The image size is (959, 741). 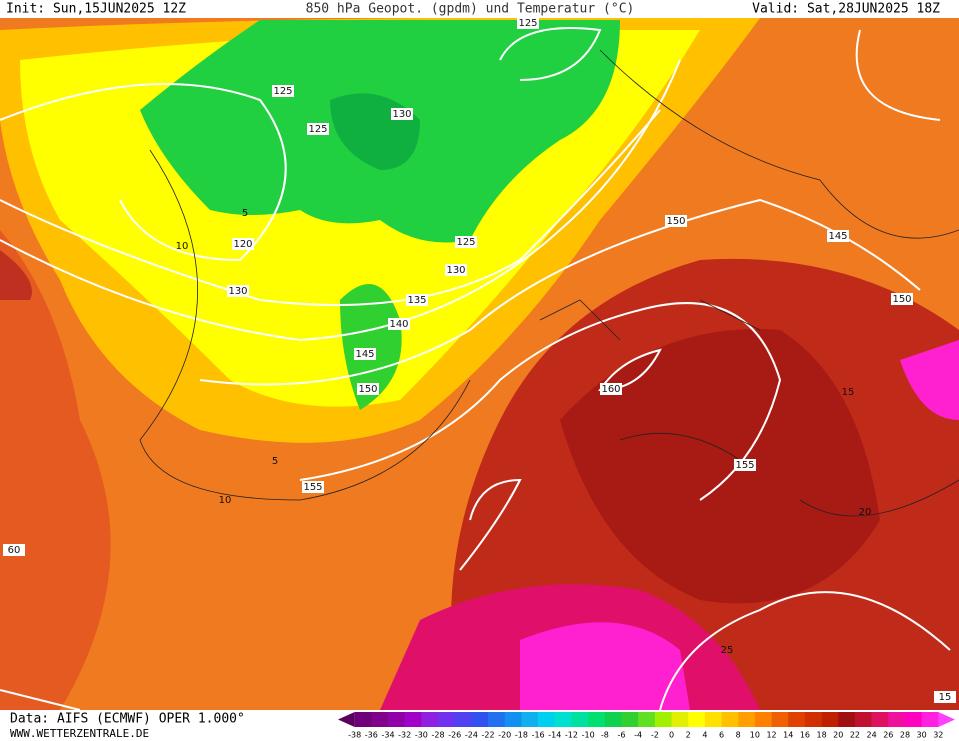 What do you see at coordinates (421, 735) in the screenshot?
I see `scale-label: -30` at bounding box center [421, 735].